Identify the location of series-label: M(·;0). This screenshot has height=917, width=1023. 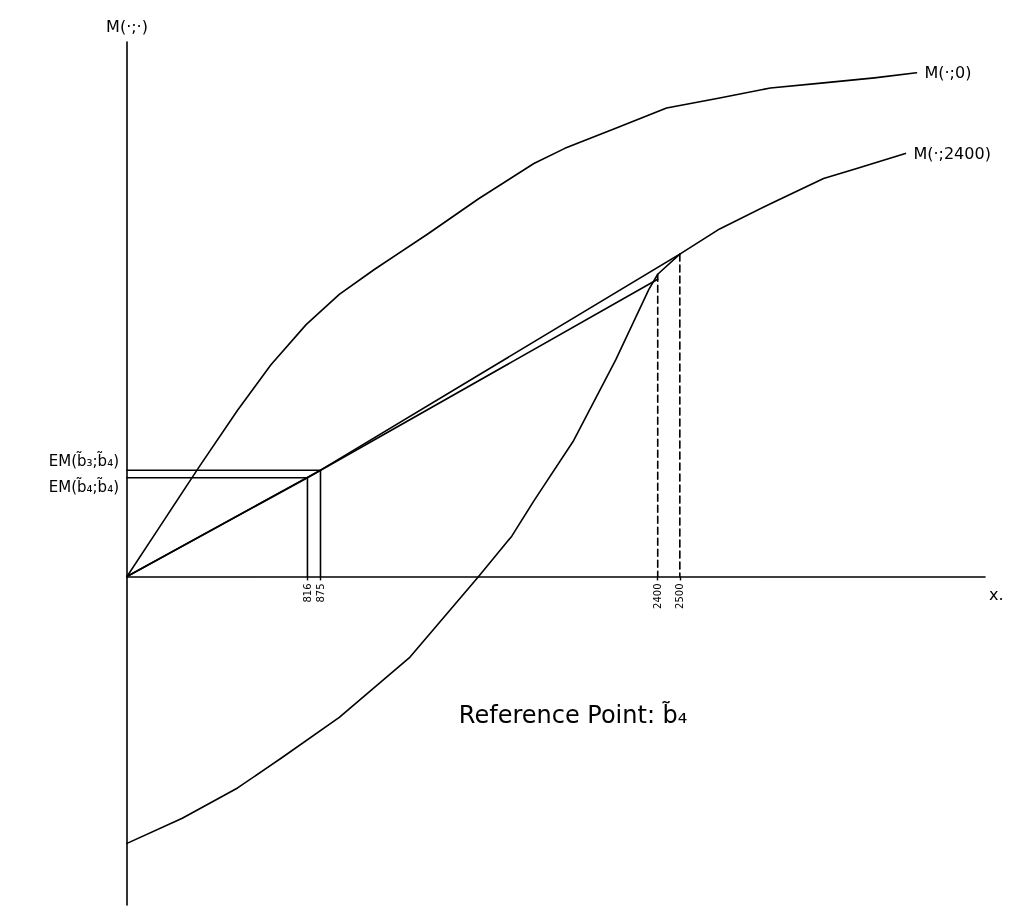
(948, 73).